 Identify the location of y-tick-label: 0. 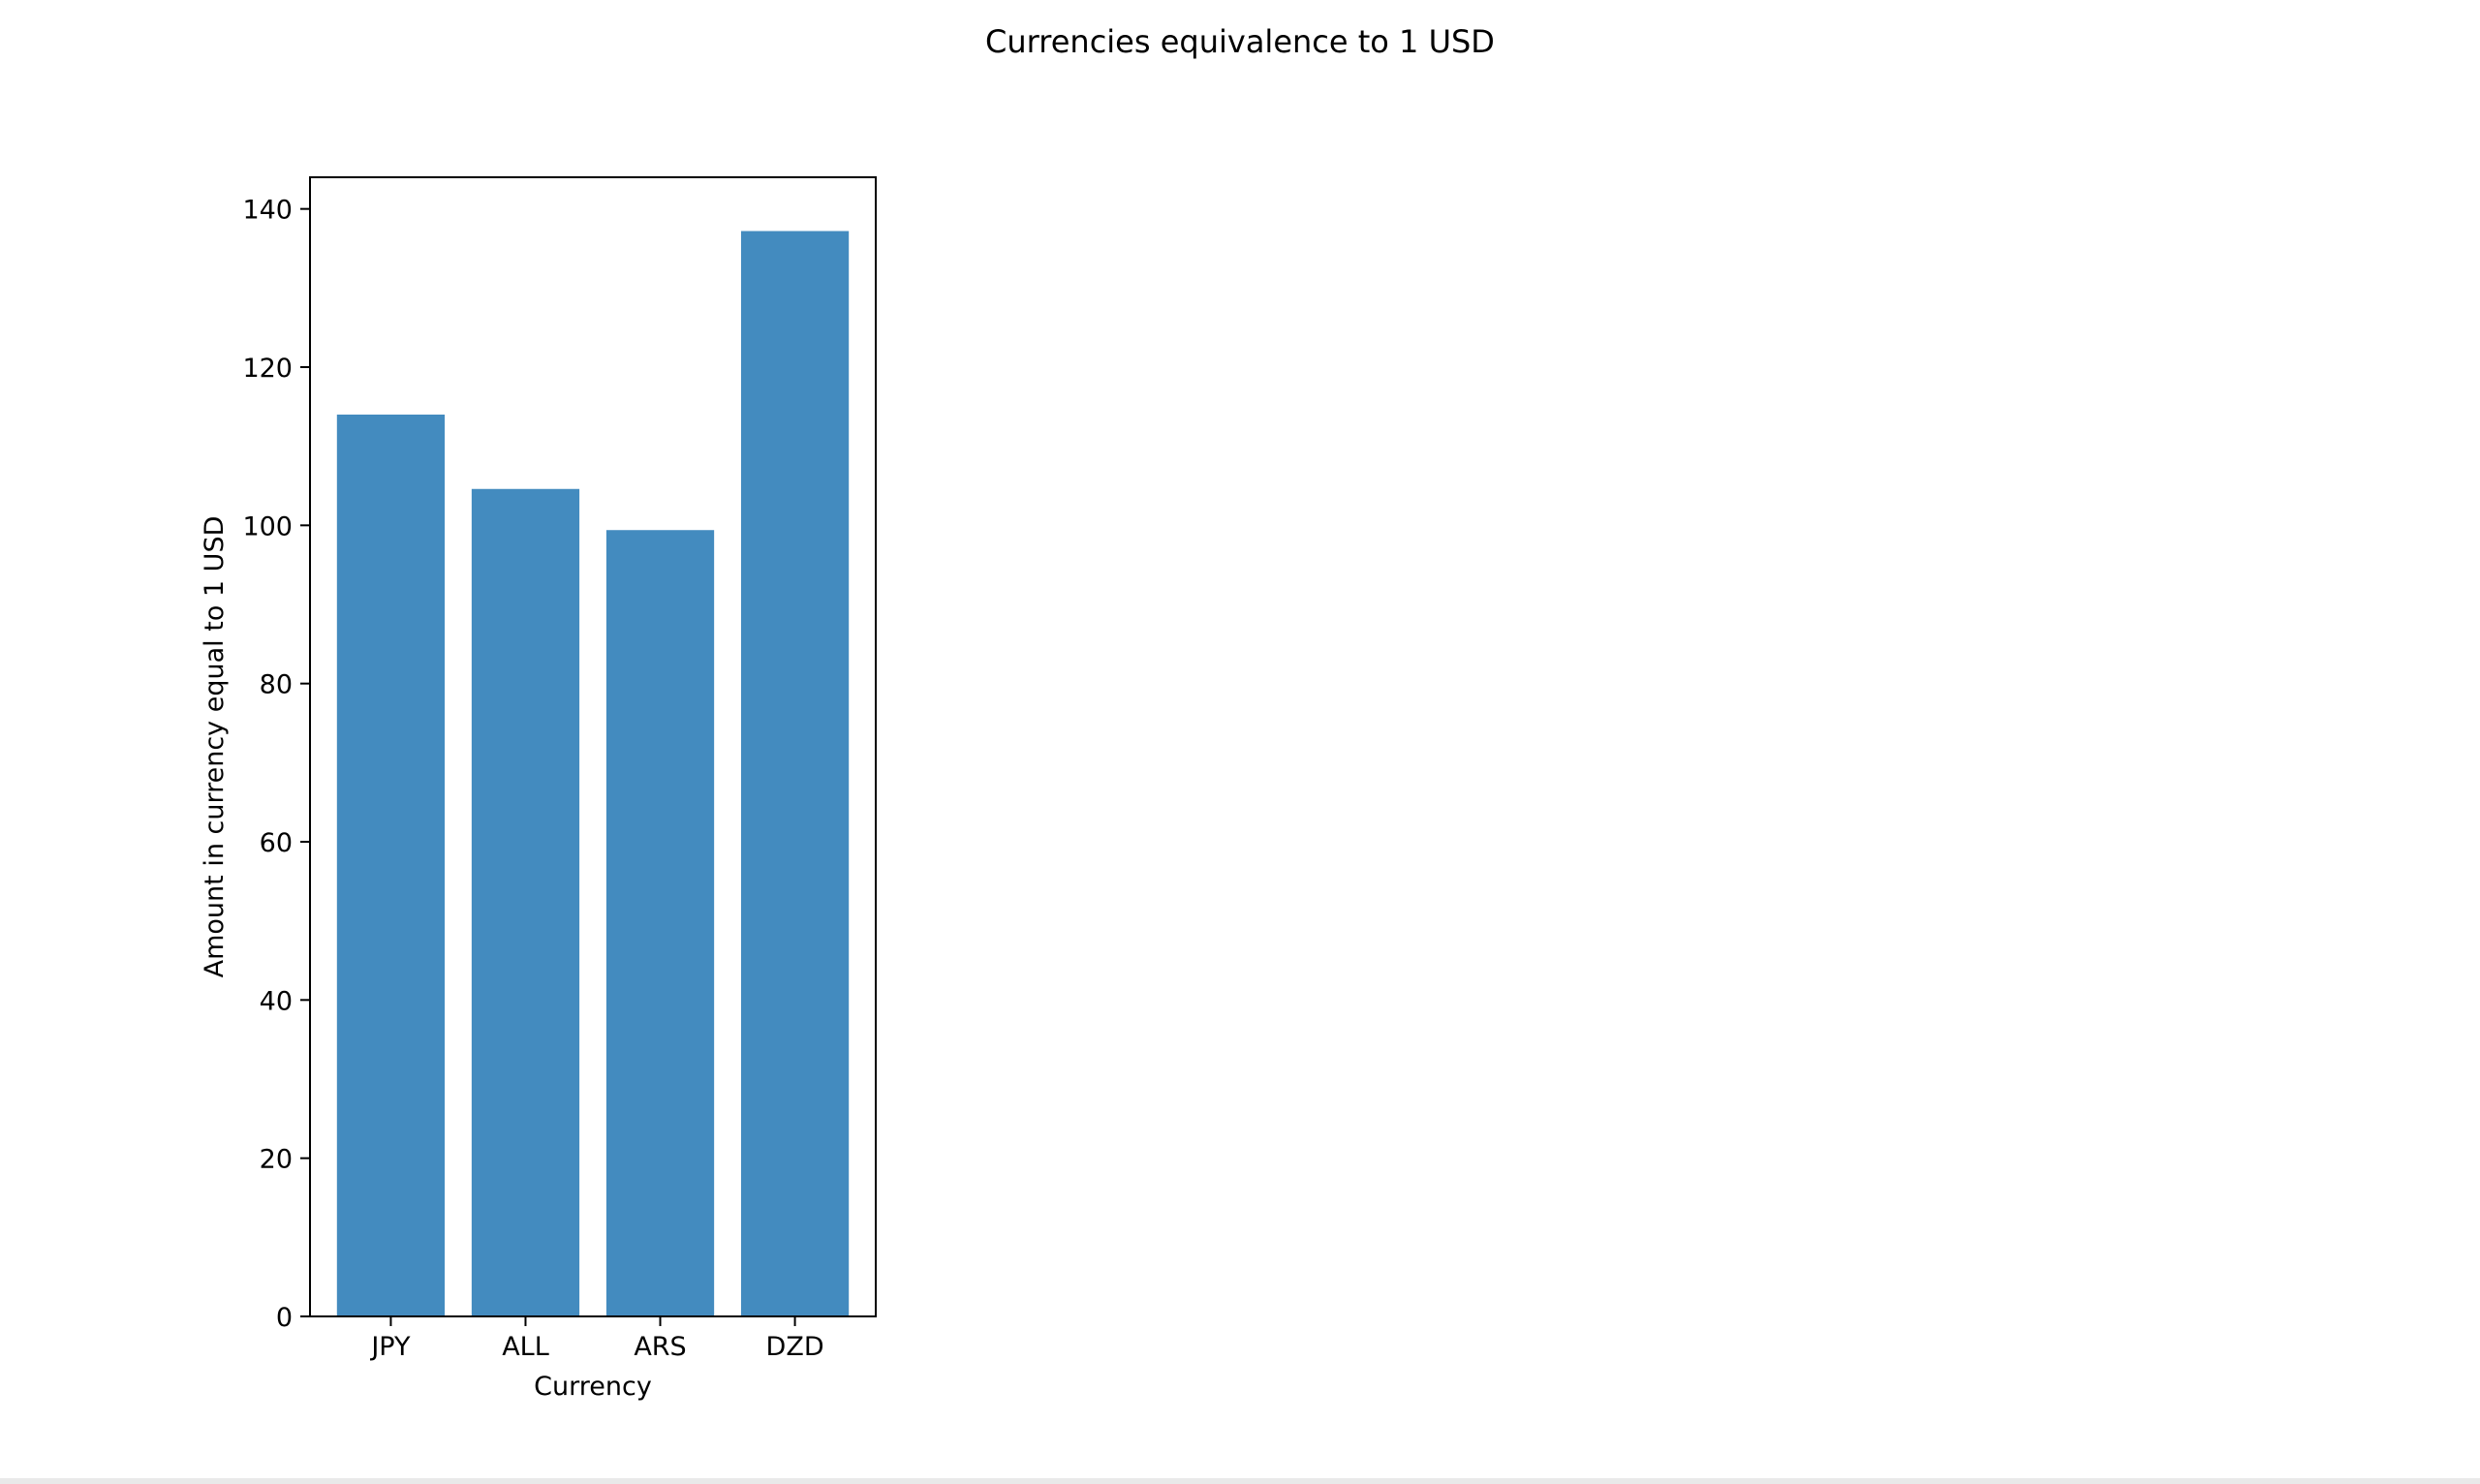
(284, 1318).